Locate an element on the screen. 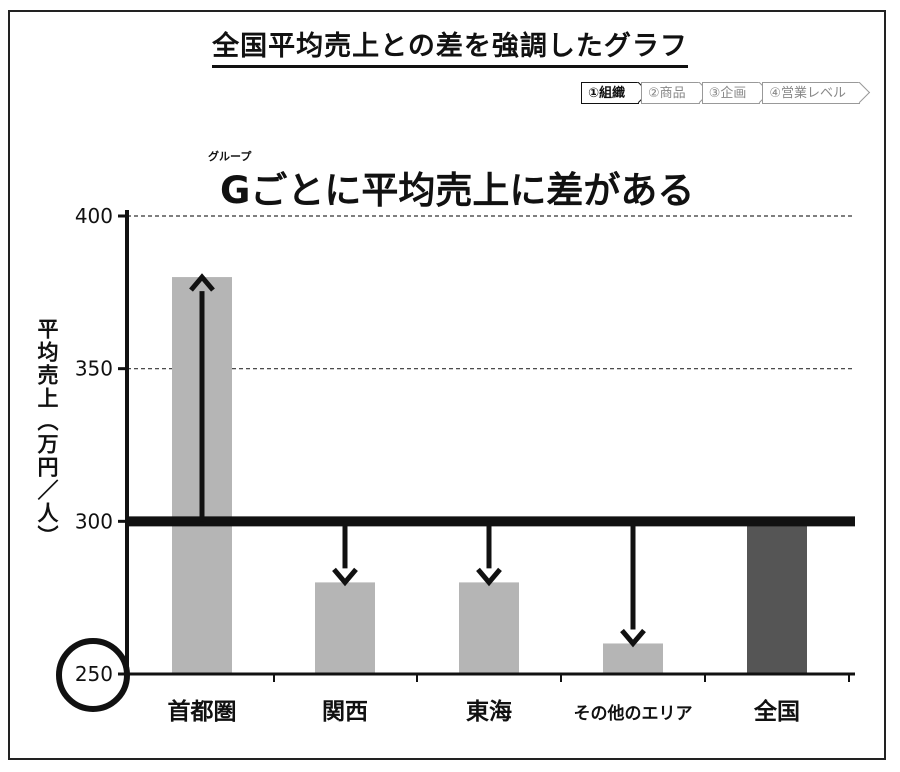  breadcrumb-step-planning: ③企画 is located at coordinates (731, 93).